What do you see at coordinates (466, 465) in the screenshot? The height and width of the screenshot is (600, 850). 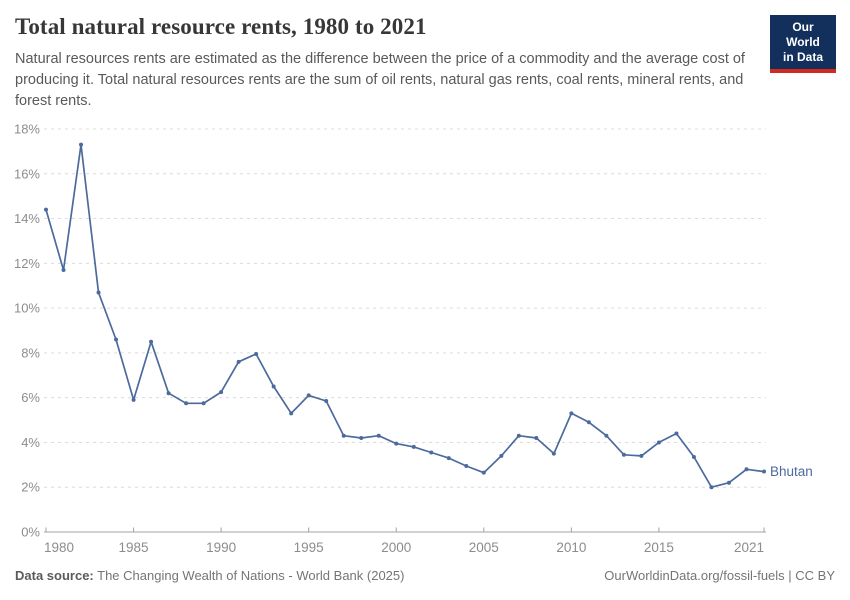 I see `data-point-bhutan-2004` at bounding box center [466, 465].